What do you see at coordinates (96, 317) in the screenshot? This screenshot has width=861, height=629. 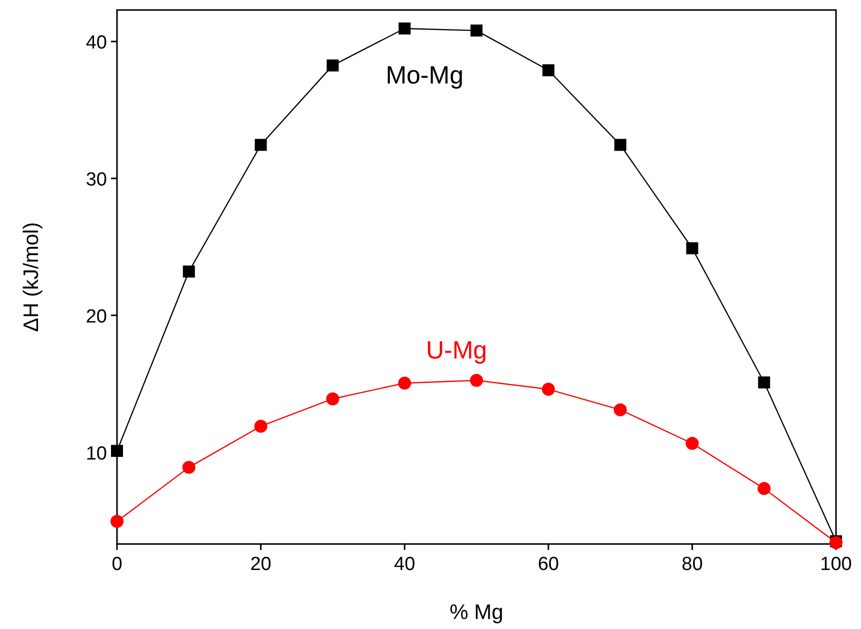 I see `y-tick-label: 20` at bounding box center [96, 317].